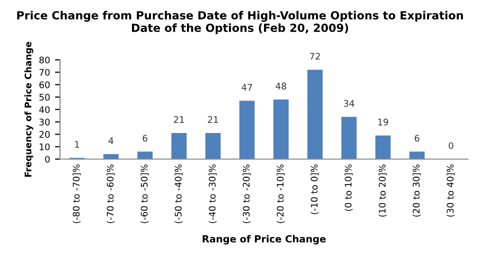 This screenshot has width=480, height=272. Describe the element at coordinates (451, 146) in the screenshot. I see `data-label: 0` at that location.